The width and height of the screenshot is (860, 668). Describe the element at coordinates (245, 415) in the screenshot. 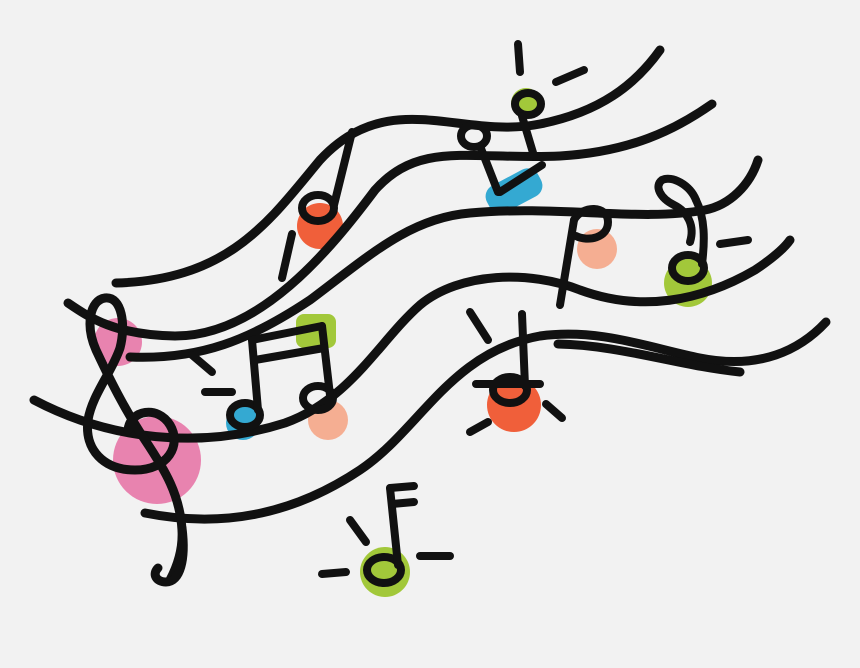

I see `note-head-left` at that location.